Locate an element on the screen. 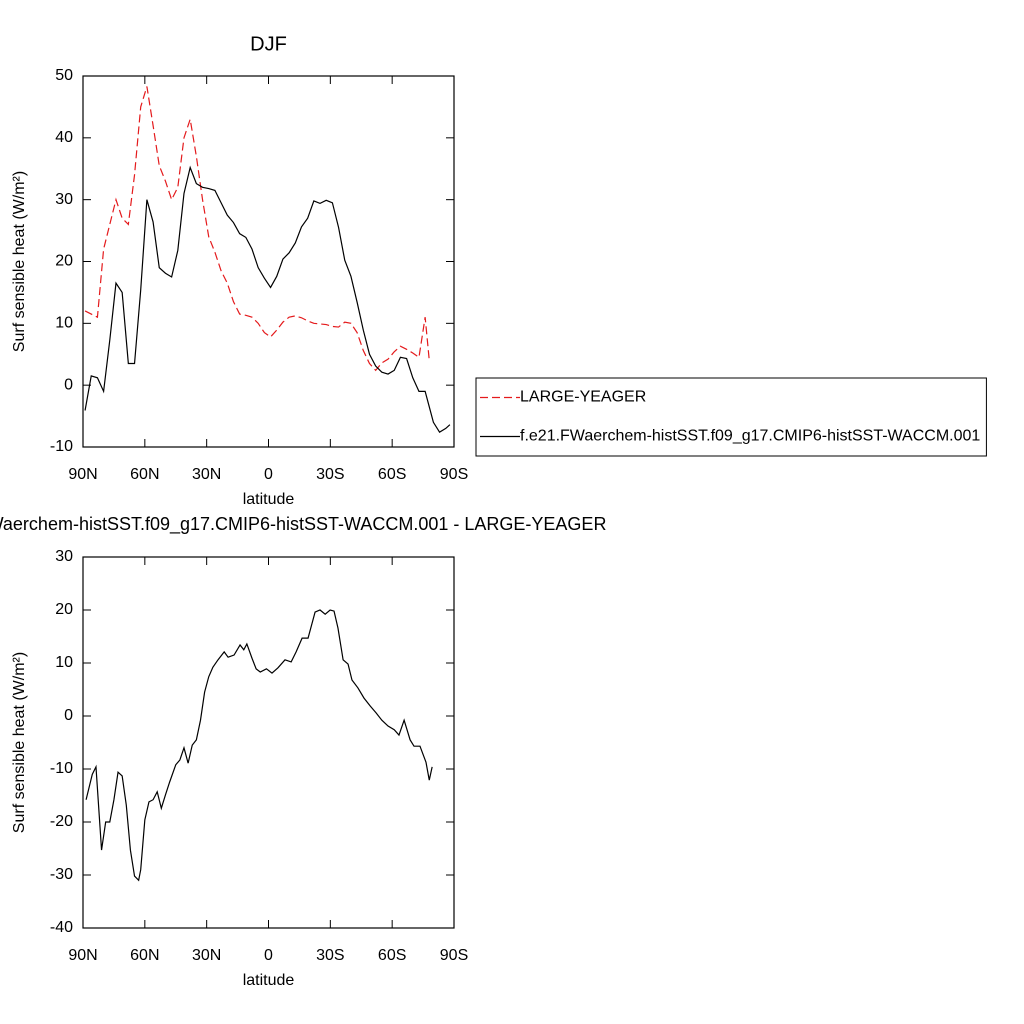 The width and height of the screenshot is (1024, 1024). y-tick-label: -30 is located at coordinates (61, 874).